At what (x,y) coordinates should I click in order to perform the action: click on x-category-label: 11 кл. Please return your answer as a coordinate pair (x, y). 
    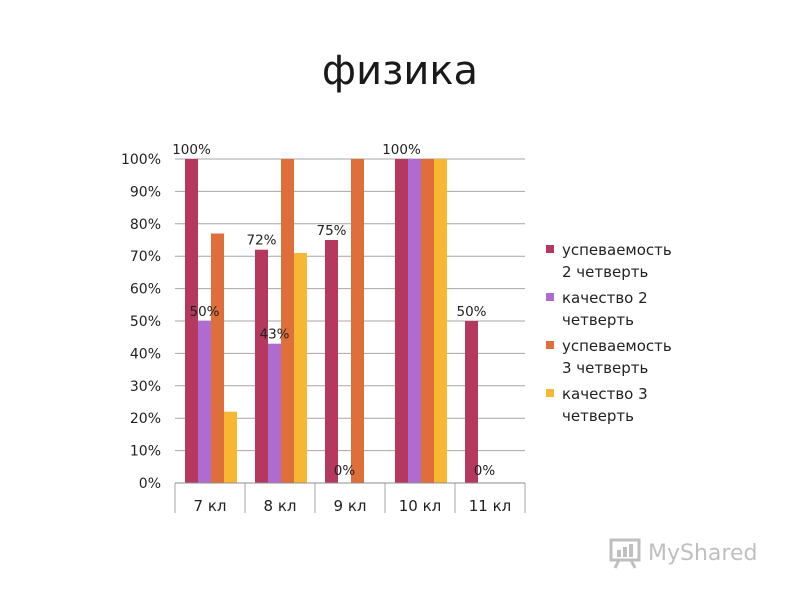
    Looking at the image, I should click on (490, 506).